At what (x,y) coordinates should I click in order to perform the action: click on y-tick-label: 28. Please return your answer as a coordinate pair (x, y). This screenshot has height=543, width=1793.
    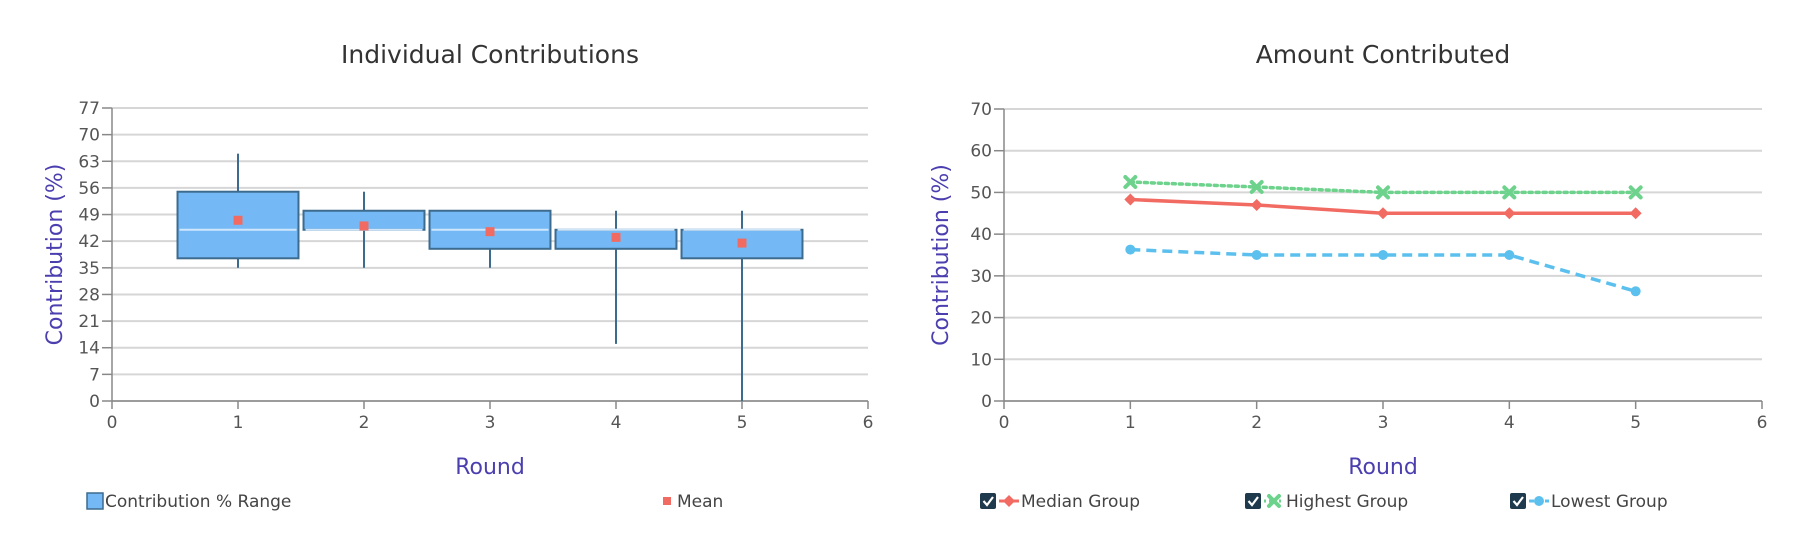
    Looking at the image, I should click on (89, 295).